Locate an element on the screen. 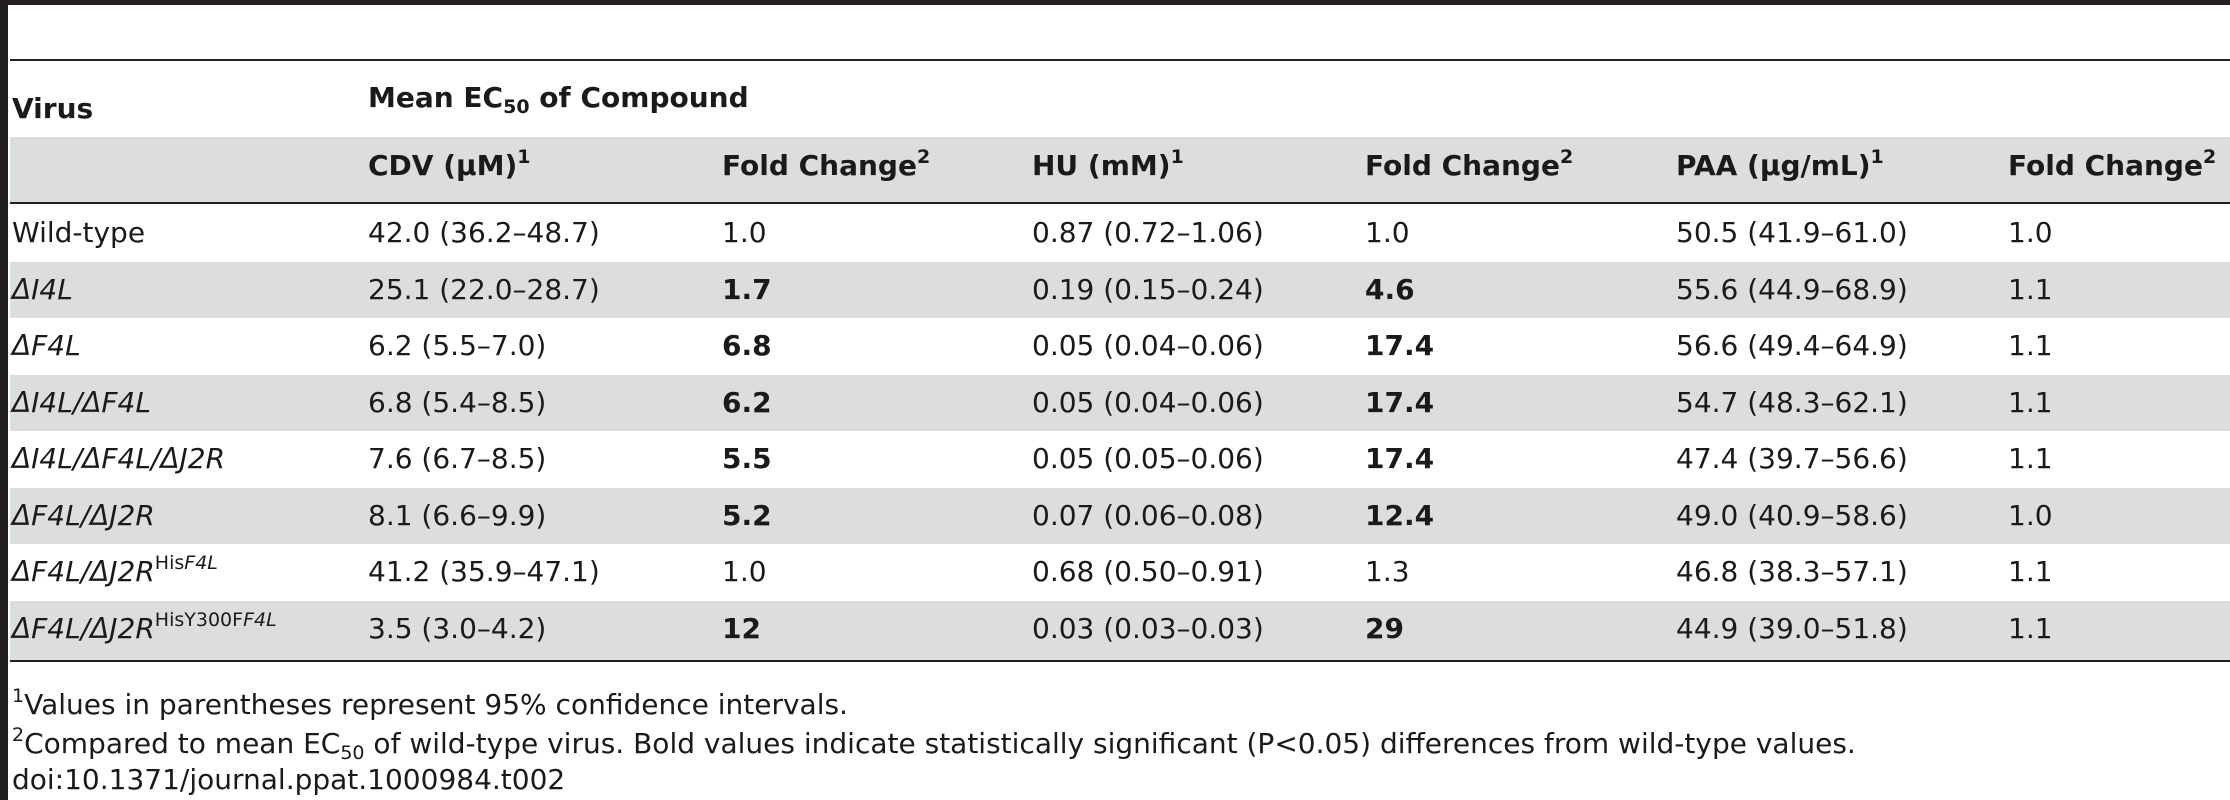 The height and width of the screenshot is (800, 2230). header-fold-change-1-sup: 2 is located at coordinates (923, 157).